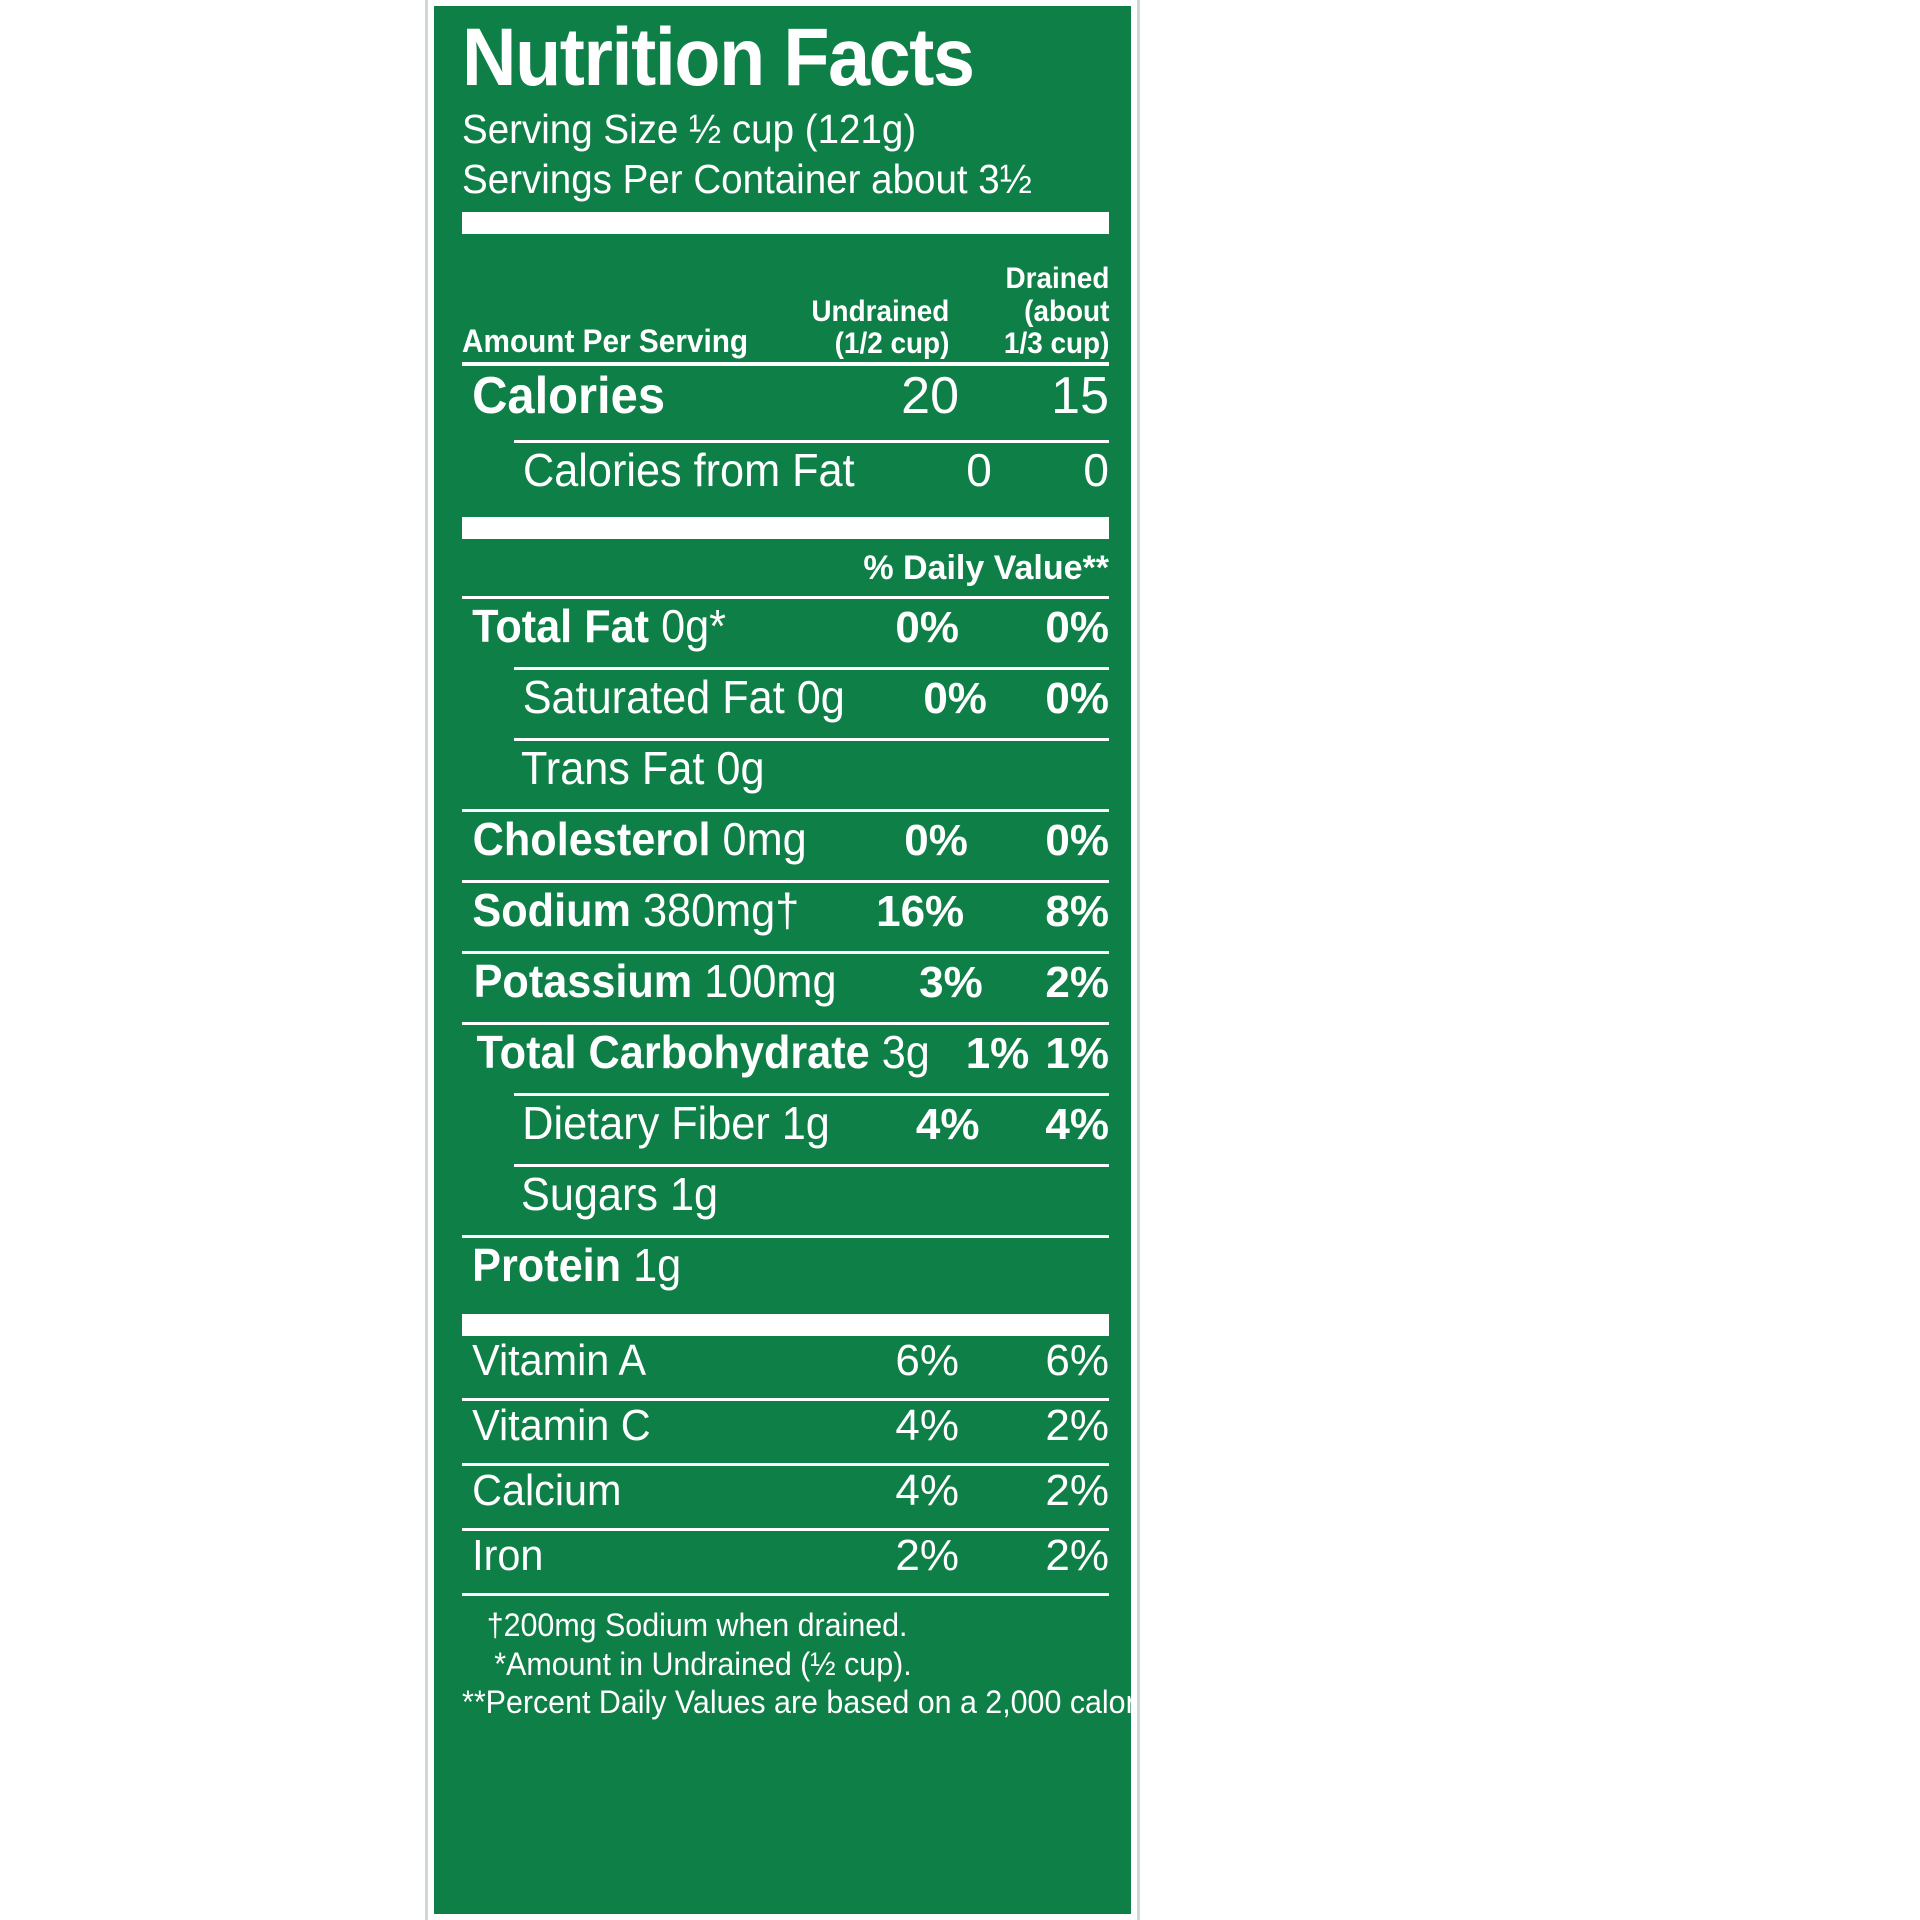  Describe the element at coordinates (1057, 279) in the screenshot. I see `column-header-drained-line1: Drained` at that location.